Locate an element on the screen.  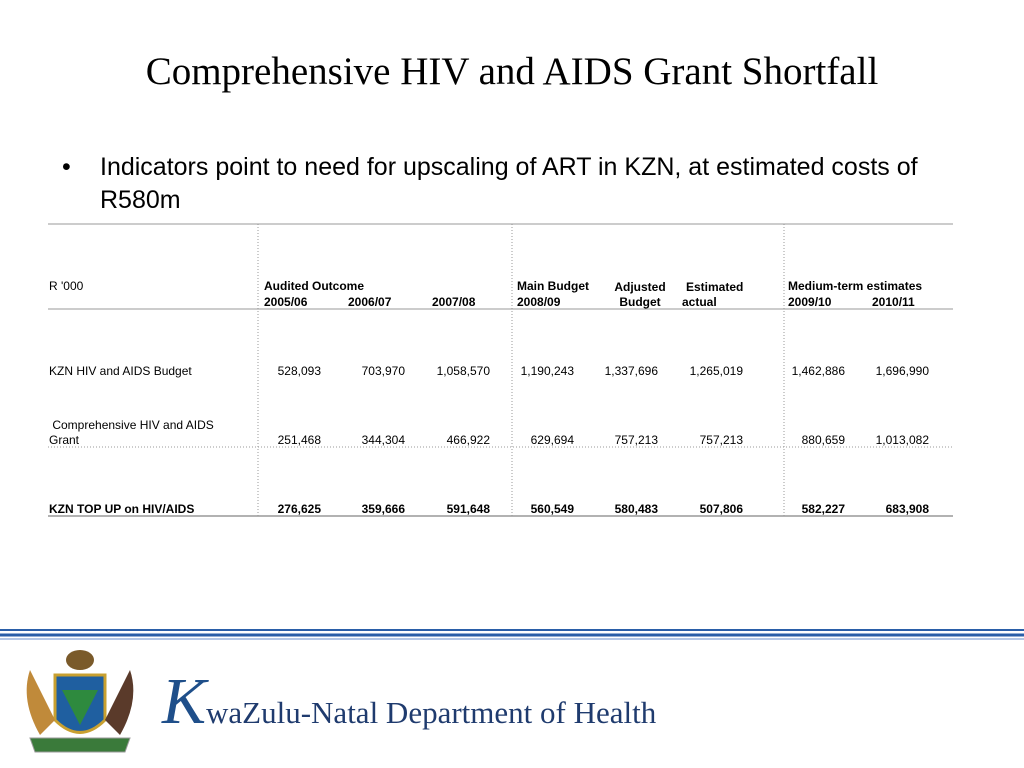
year-cell: 2007/08 is located at coordinates (454, 302).